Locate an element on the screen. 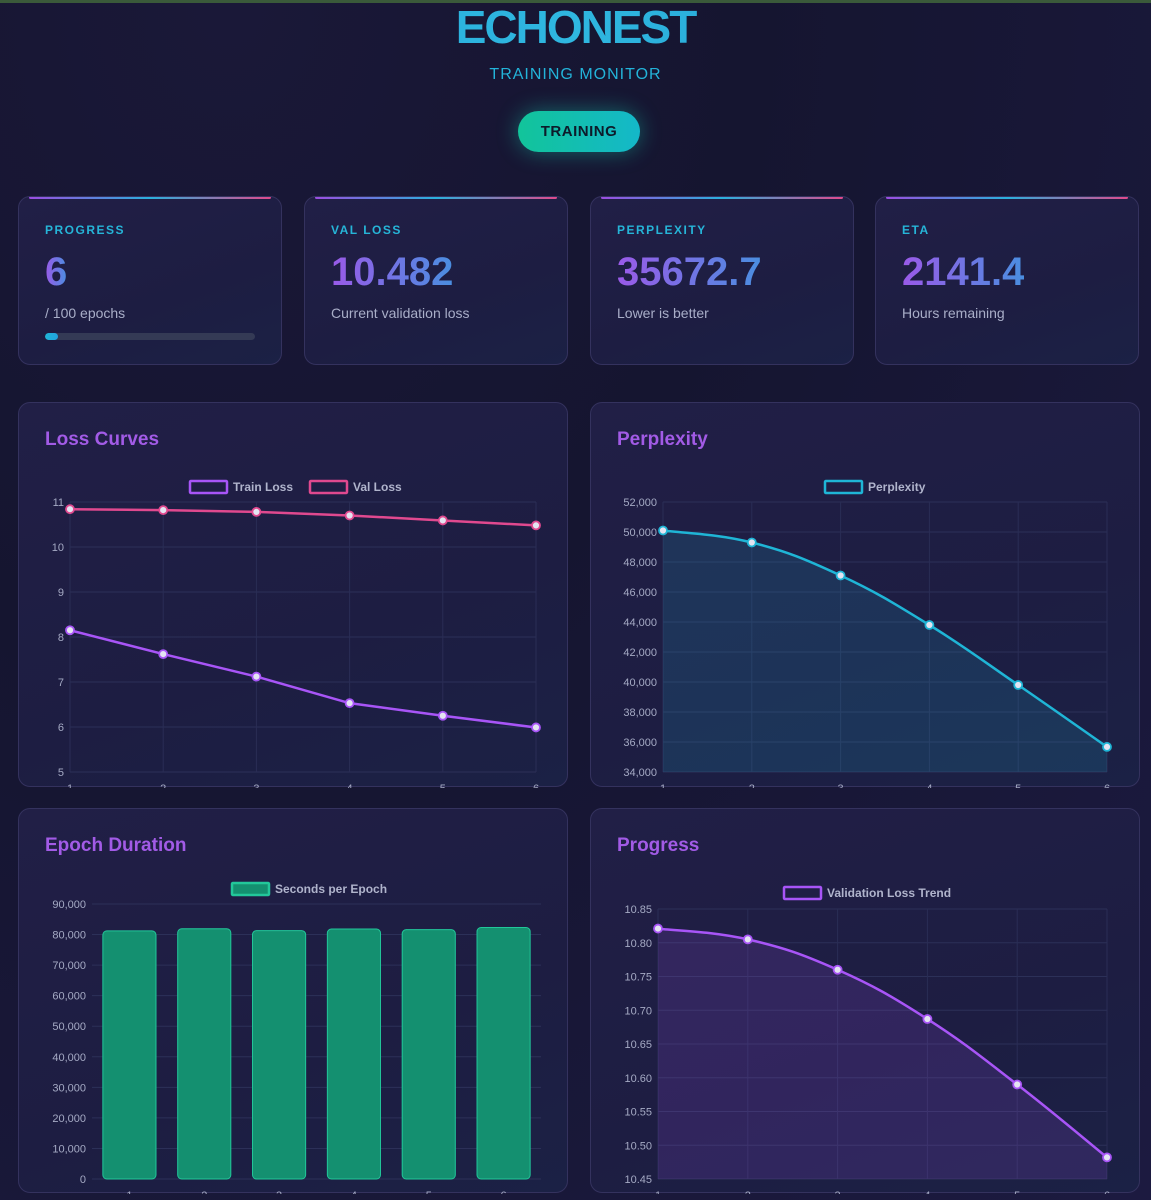 The height and width of the screenshot is (1200, 1151). chart-title: Perplexity is located at coordinates (662, 439).